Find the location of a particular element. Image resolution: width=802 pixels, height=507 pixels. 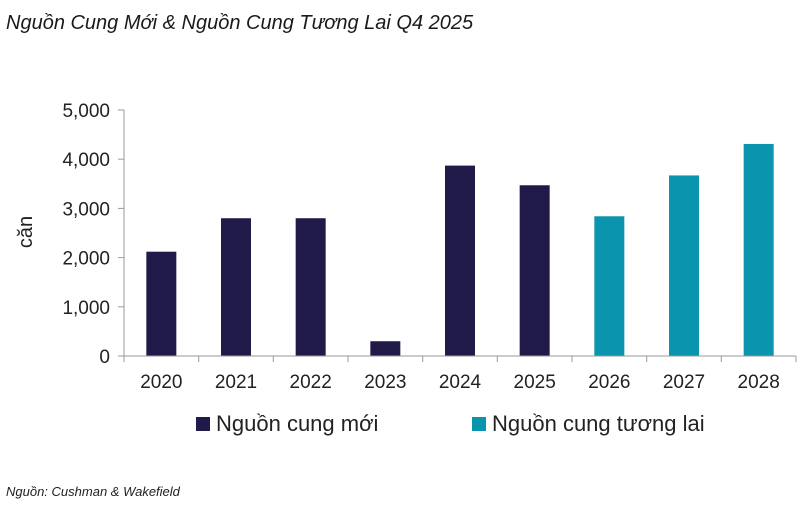

y-tick-label: 3,000 is located at coordinates (86, 209).